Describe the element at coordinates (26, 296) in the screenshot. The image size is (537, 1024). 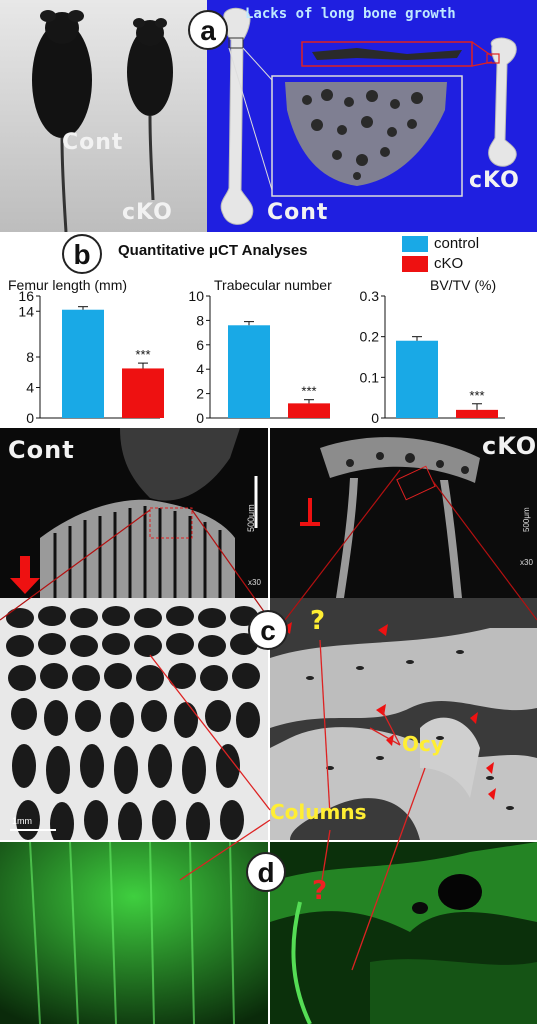
I see `chart-tick-label-0-4: 16` at that location.